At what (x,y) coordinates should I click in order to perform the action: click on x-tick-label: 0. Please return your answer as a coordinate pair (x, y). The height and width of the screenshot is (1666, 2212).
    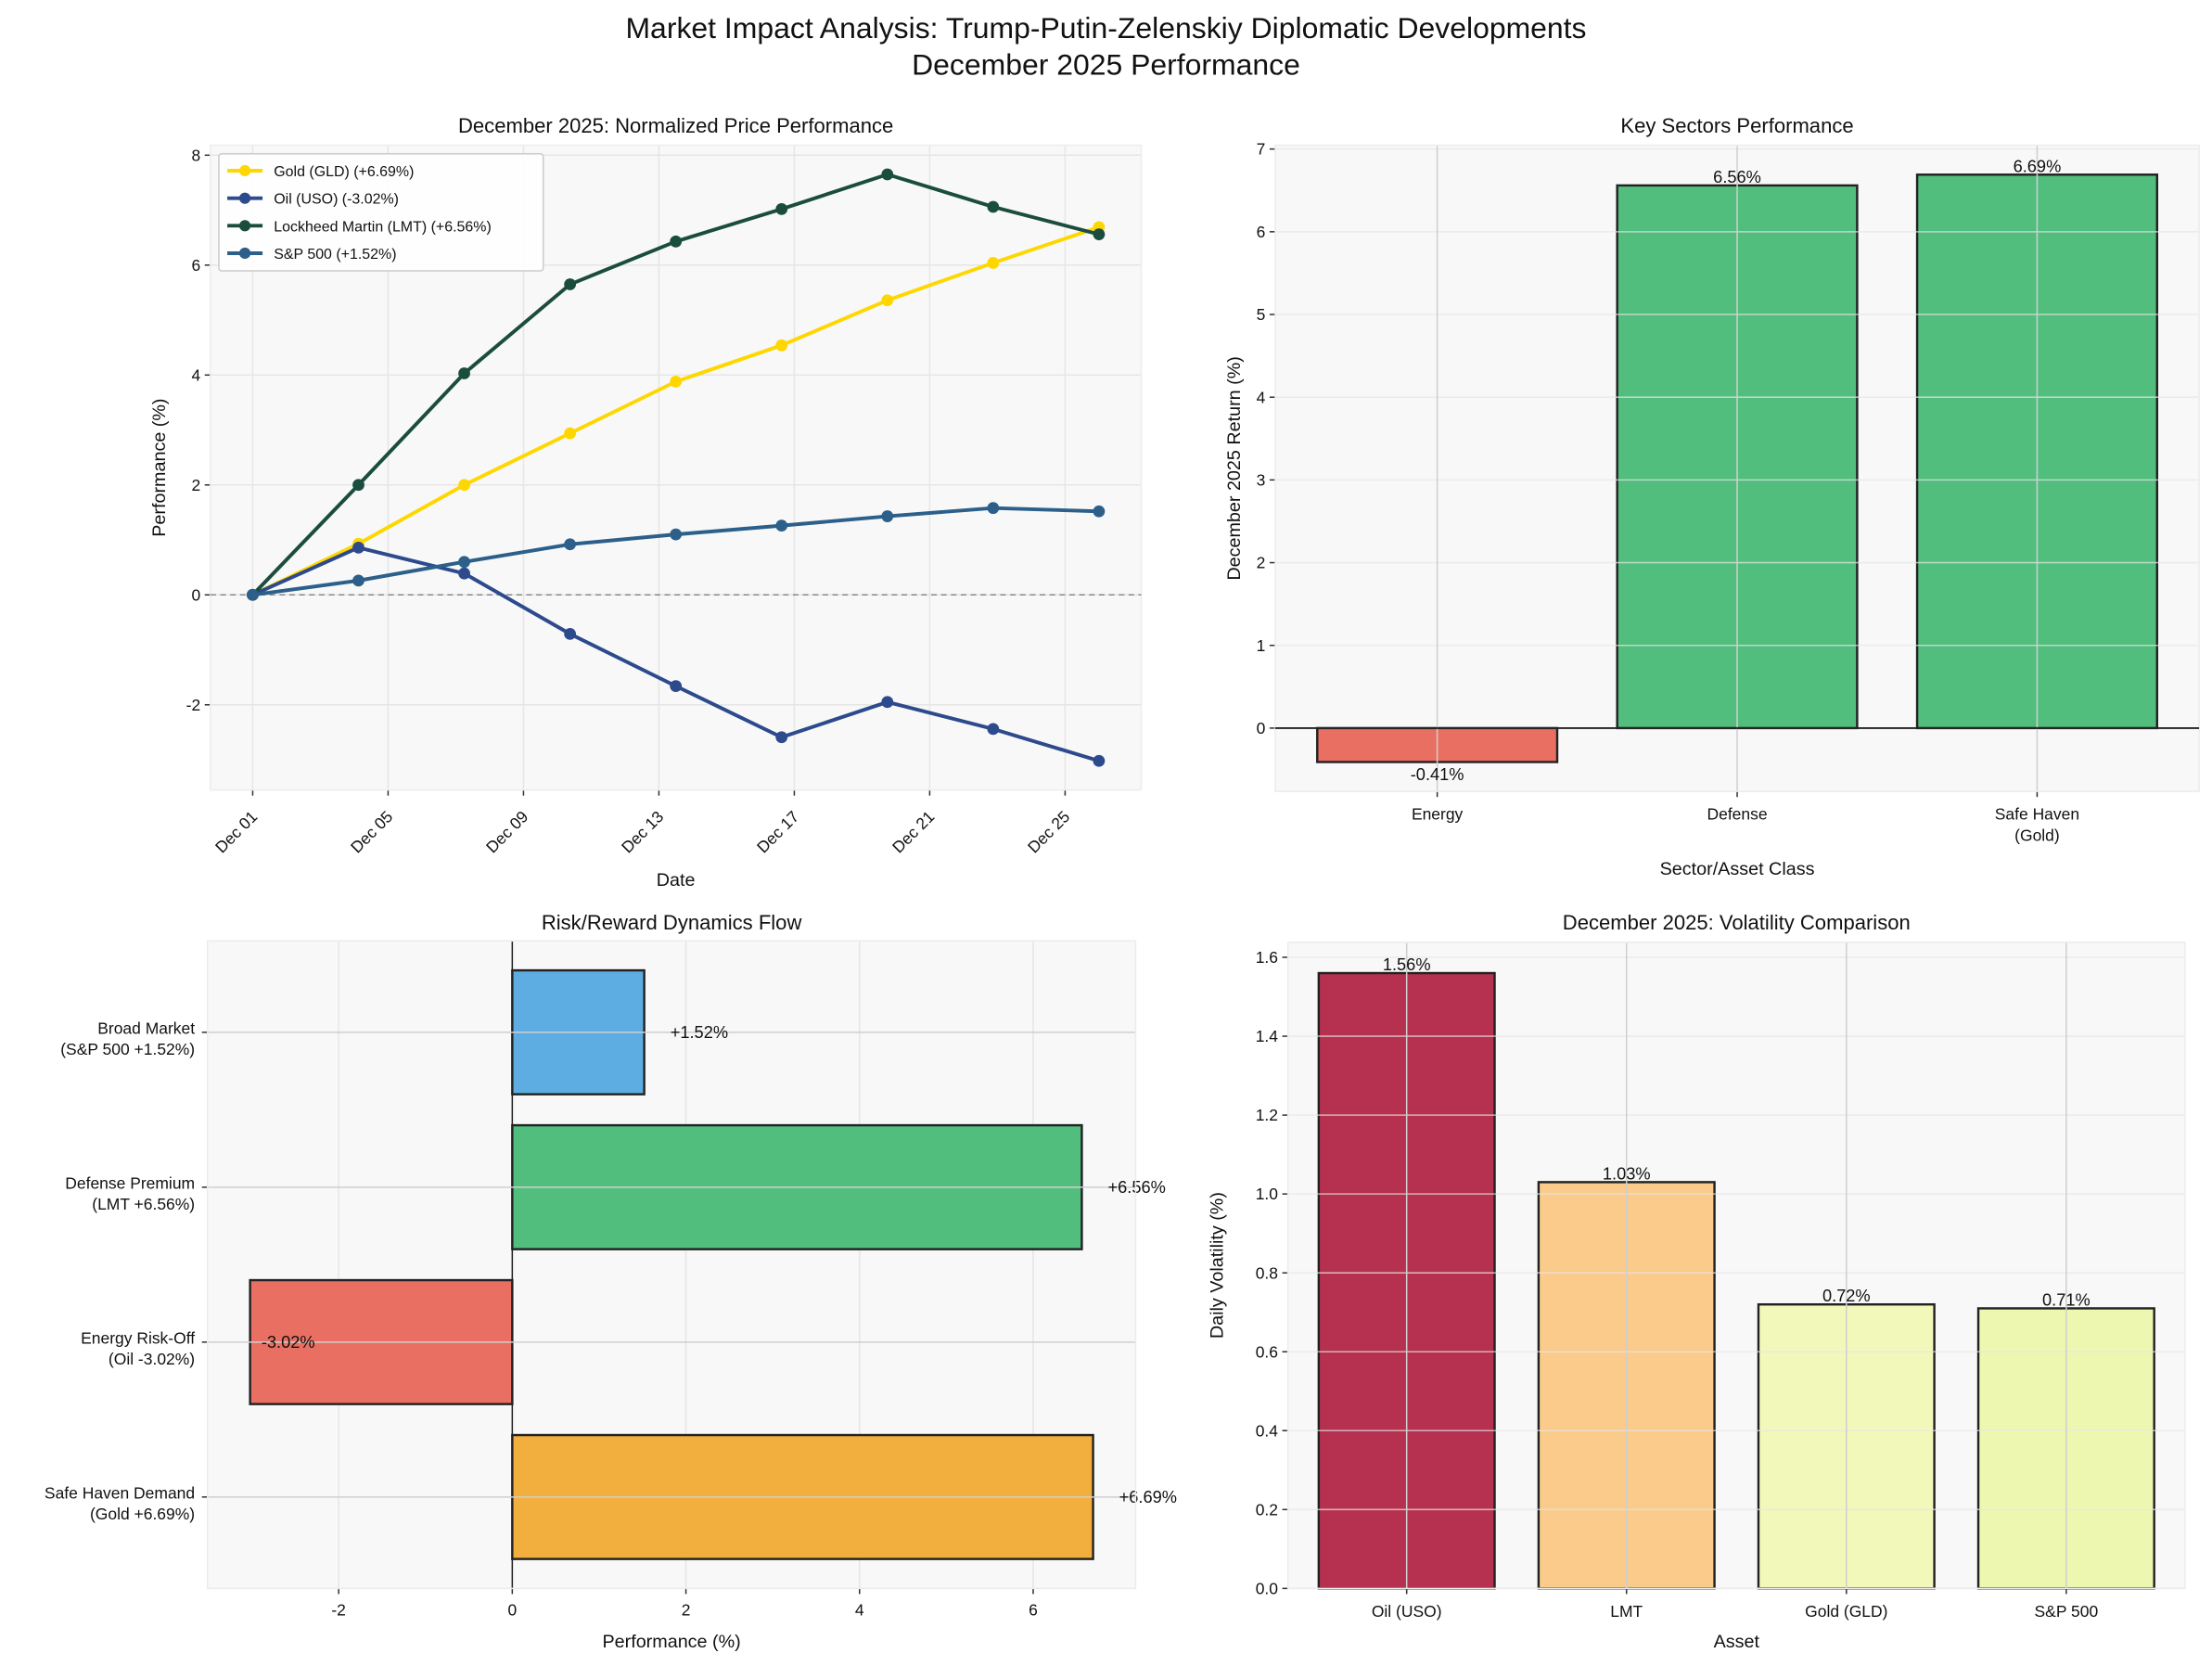
    Looking at the image, I should click on (512, 1609).